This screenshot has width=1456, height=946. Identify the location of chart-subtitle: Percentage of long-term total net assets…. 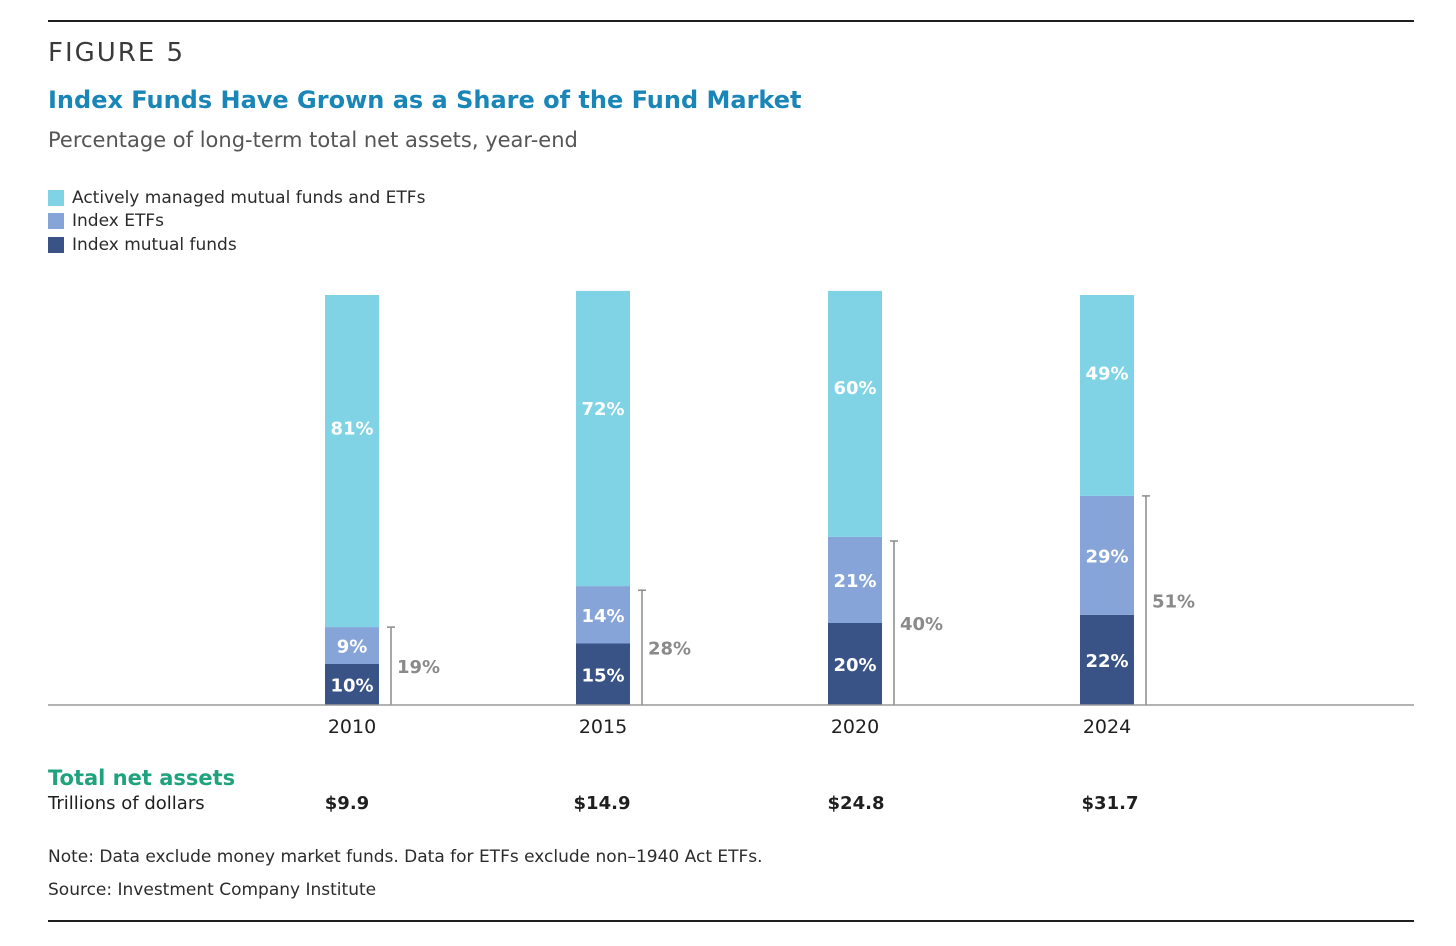
(313, 140).